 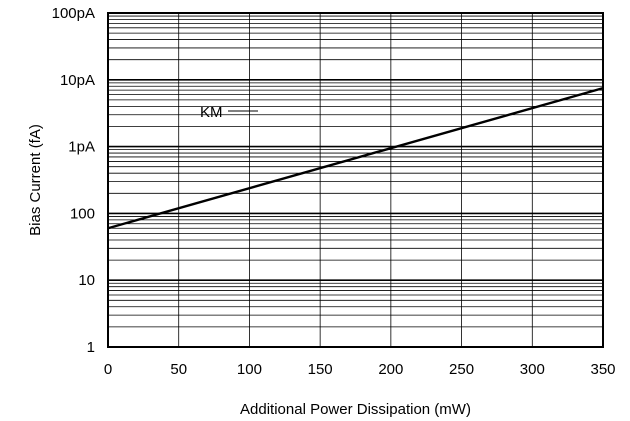 What do you see at coordinates (35, 180) in the screenshot?
I see `y-axis-title: Bias Current (fA)` at bounding box center [35, 180].